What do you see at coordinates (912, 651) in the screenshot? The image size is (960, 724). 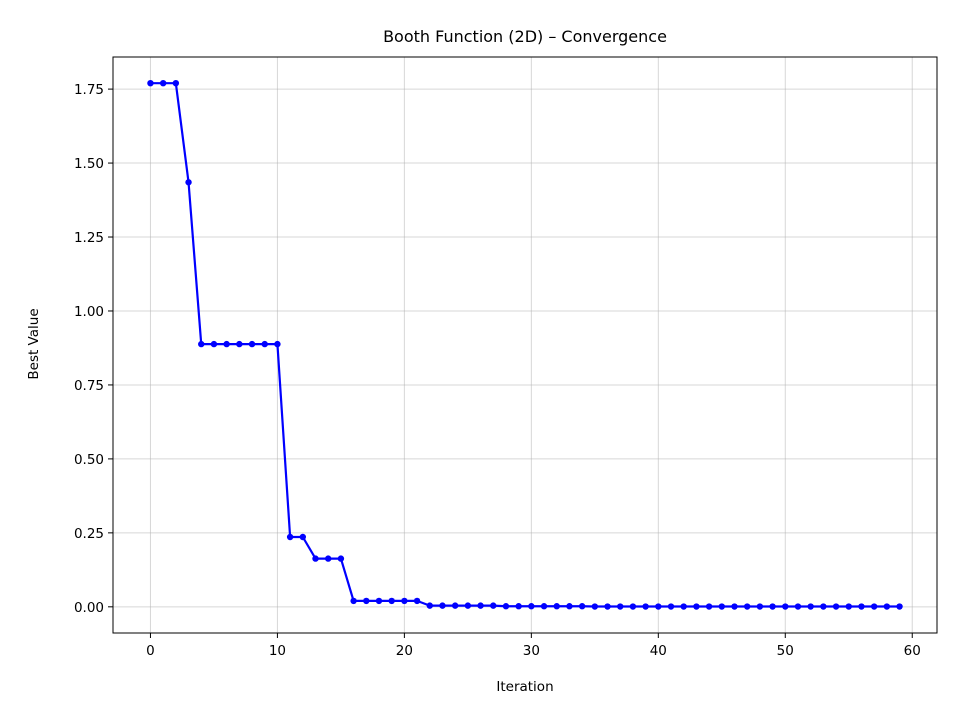 I see `x-tick-label: 60` at bounding box center [912, 651].